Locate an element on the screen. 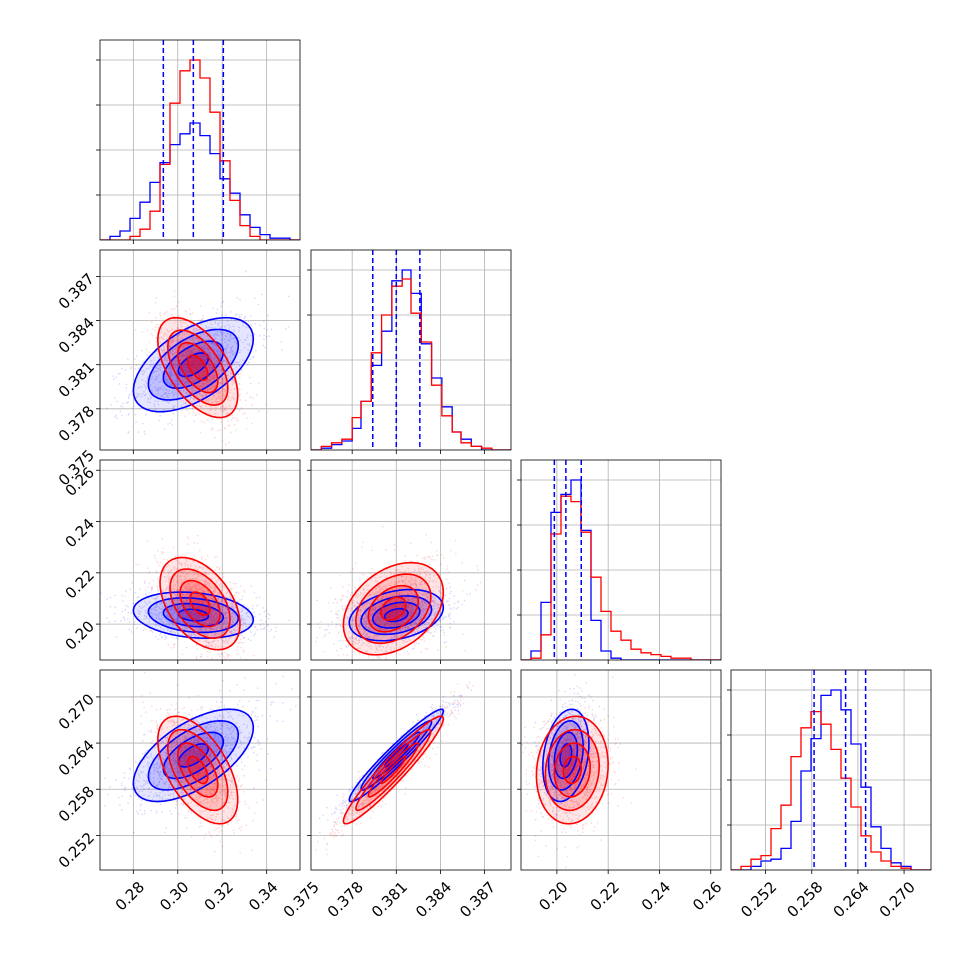 This screenshot has height=970, width=970. x-tick-label: 0.26 is located at coordinates (707, 896).